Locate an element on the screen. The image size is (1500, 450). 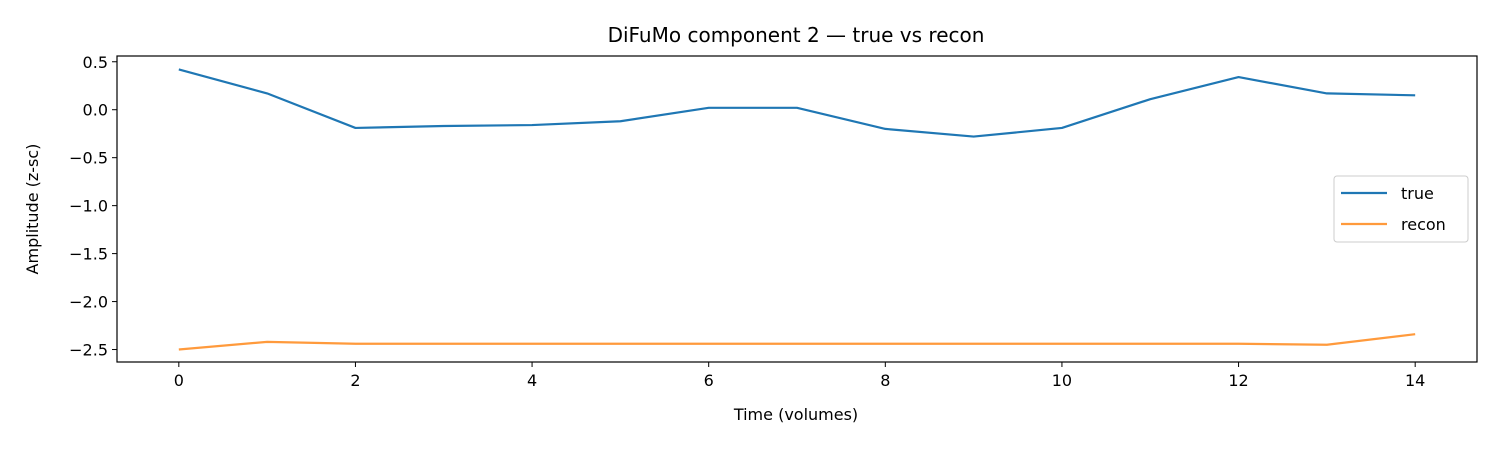
x-tick-label: 14 is located at coordinates (1415, 380).